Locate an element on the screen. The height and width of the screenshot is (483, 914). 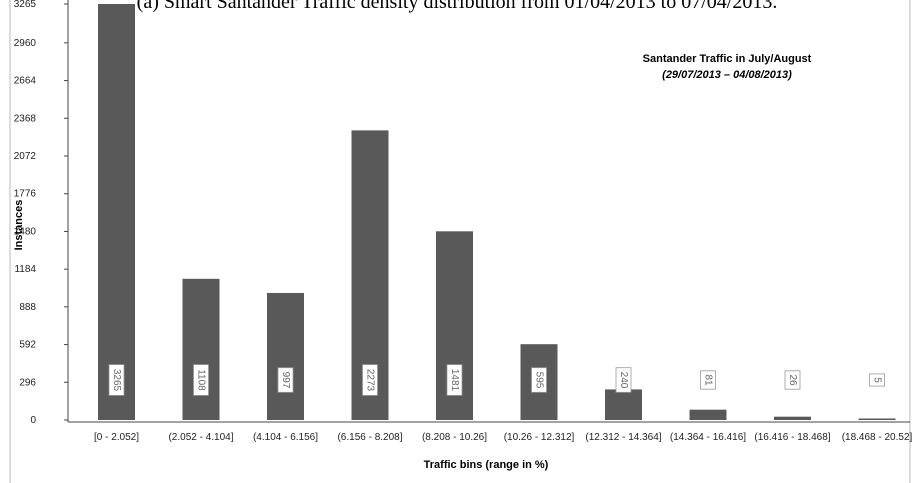
data-label-text: 5 is located at coordinates (877, 380).